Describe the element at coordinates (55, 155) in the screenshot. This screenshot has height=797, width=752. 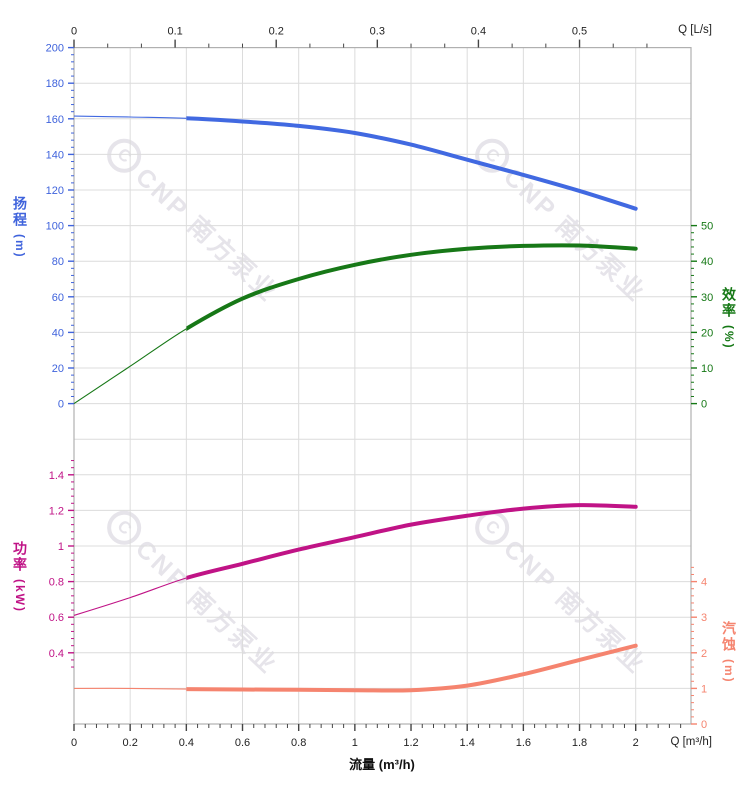
I see `svg-text: 140` at that location.